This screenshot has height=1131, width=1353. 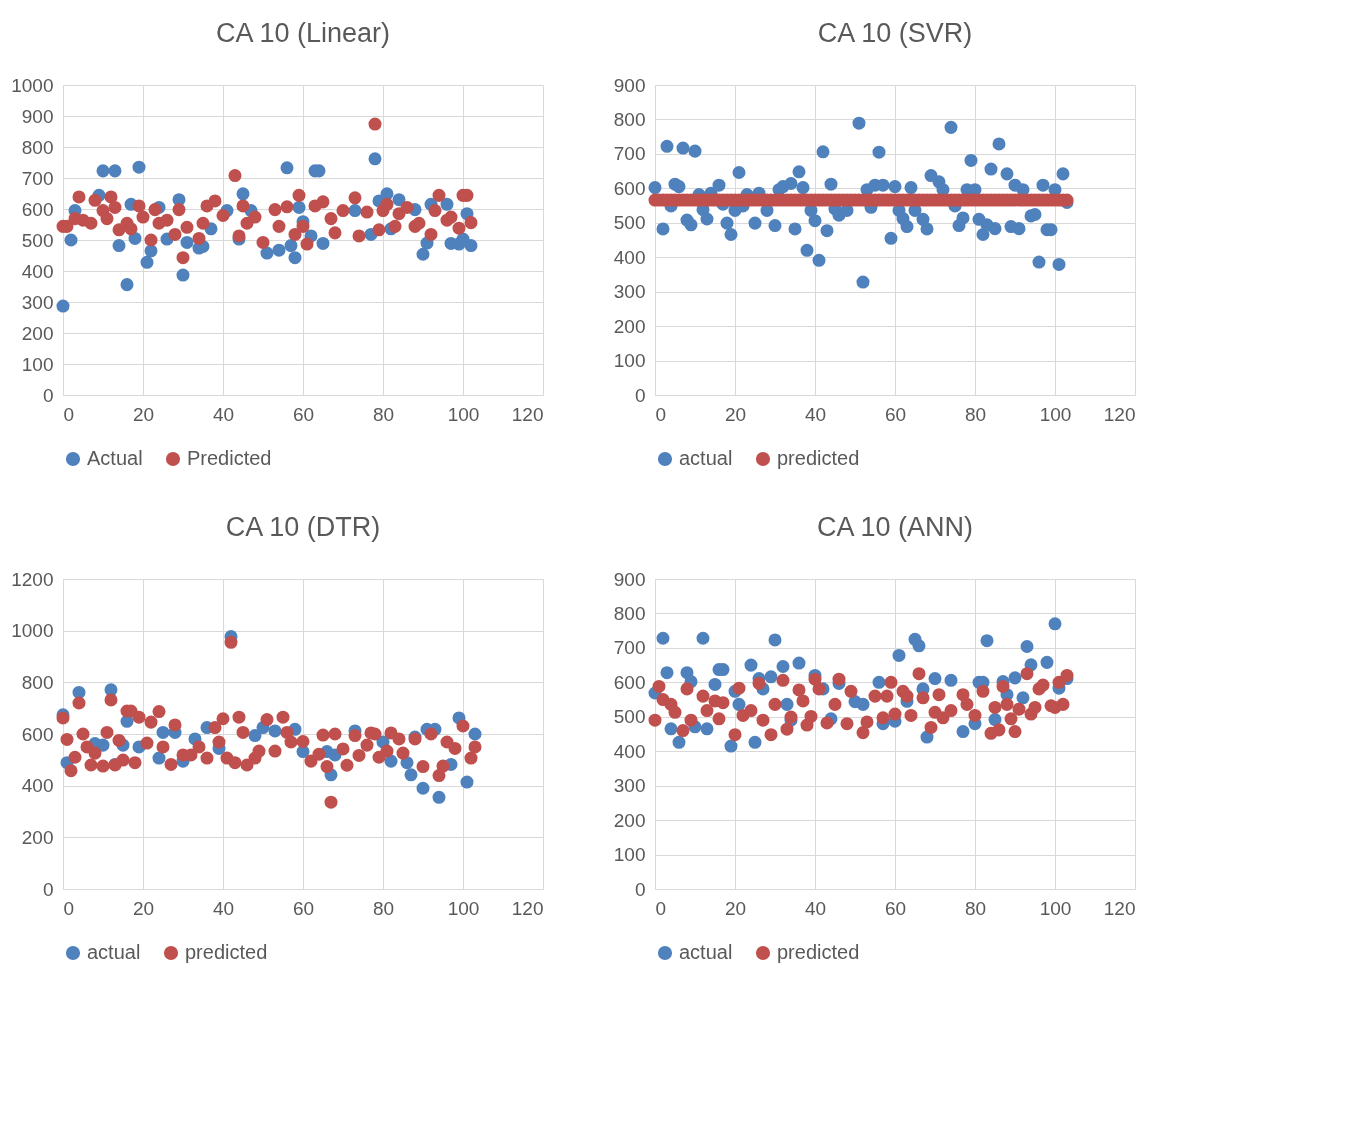 I want to click on y-tick-label: 1000, so click(x=32, y=85).